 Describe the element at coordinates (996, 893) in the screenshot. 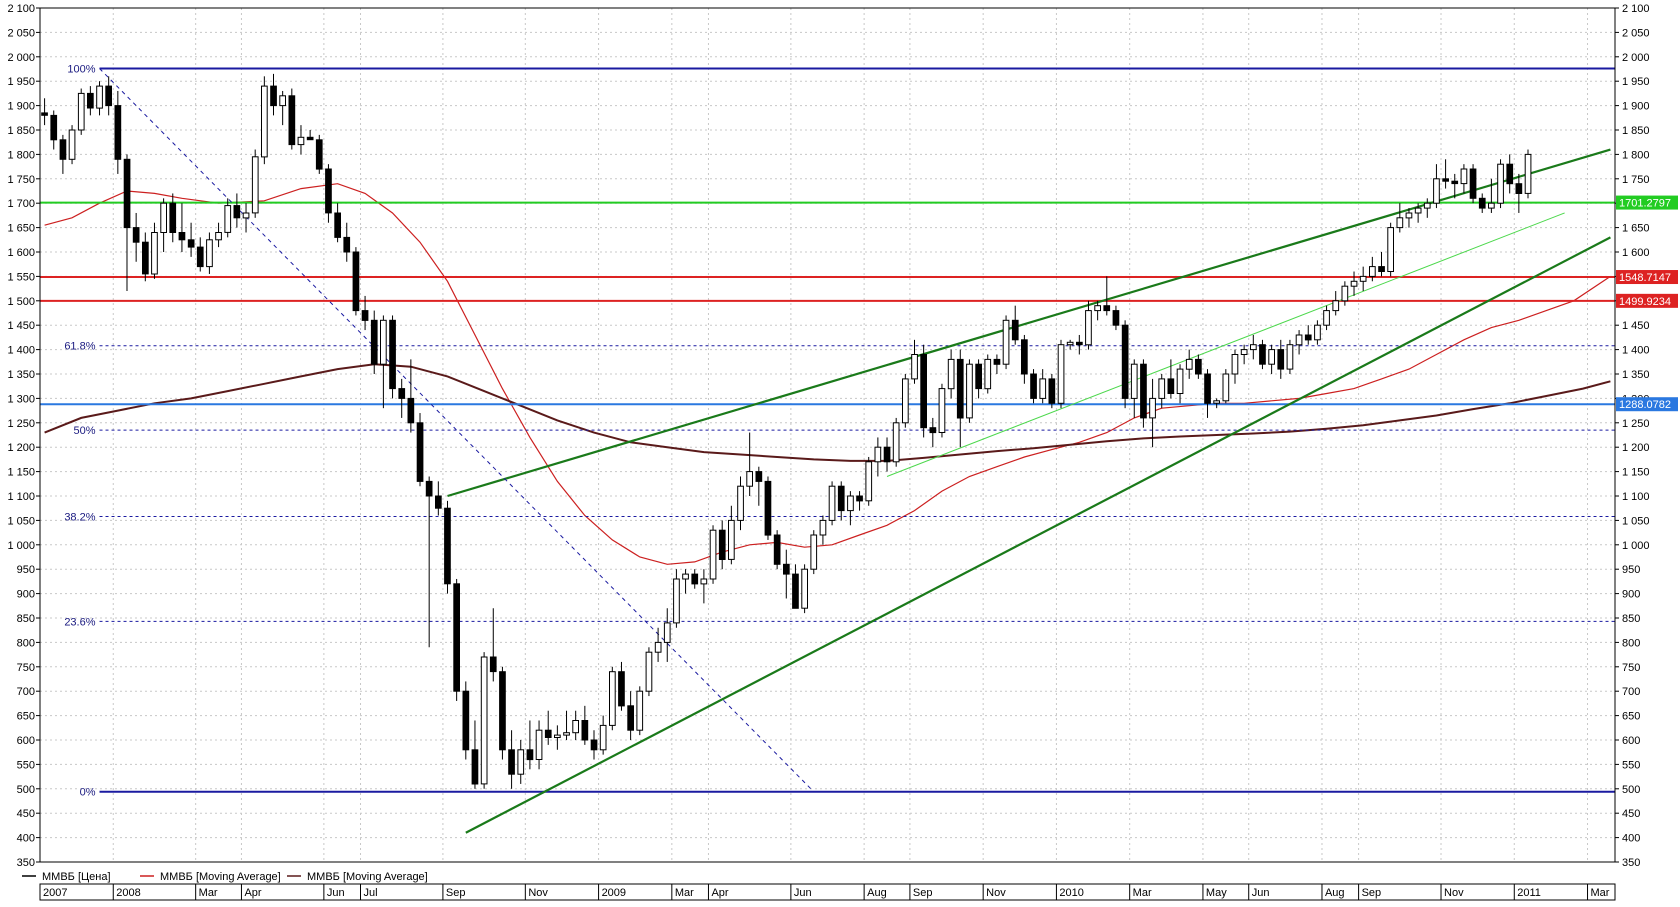

I see `time-label: Nov` at that location.